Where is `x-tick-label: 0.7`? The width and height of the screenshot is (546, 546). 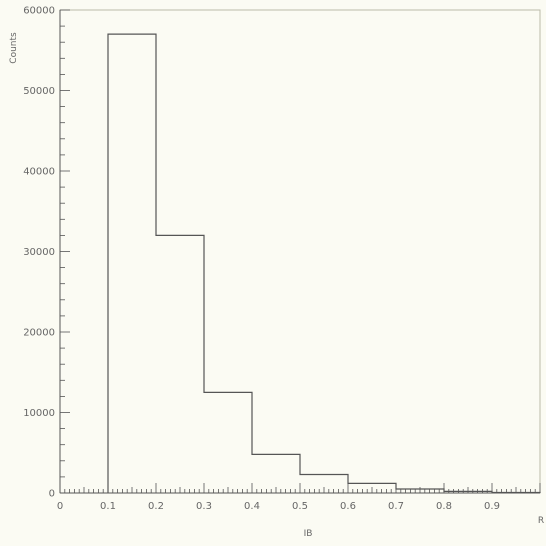 x-tick-label: 0.7 is located at coordinates (396, 506).